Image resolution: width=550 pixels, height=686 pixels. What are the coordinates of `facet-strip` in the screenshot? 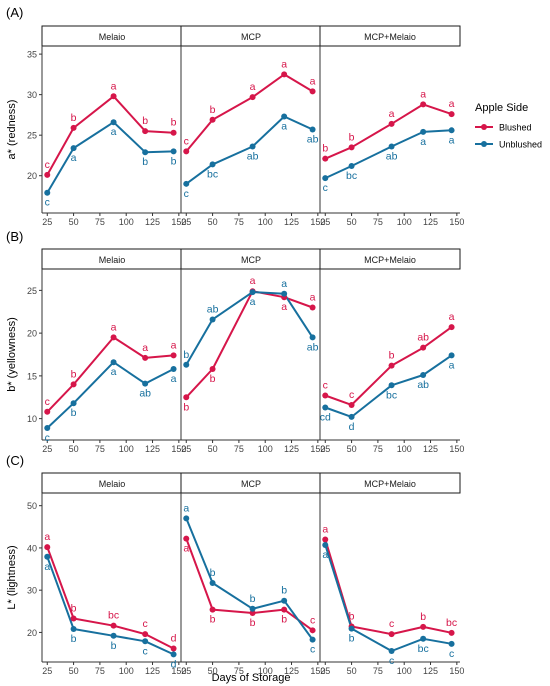 It's located at (390, 483).